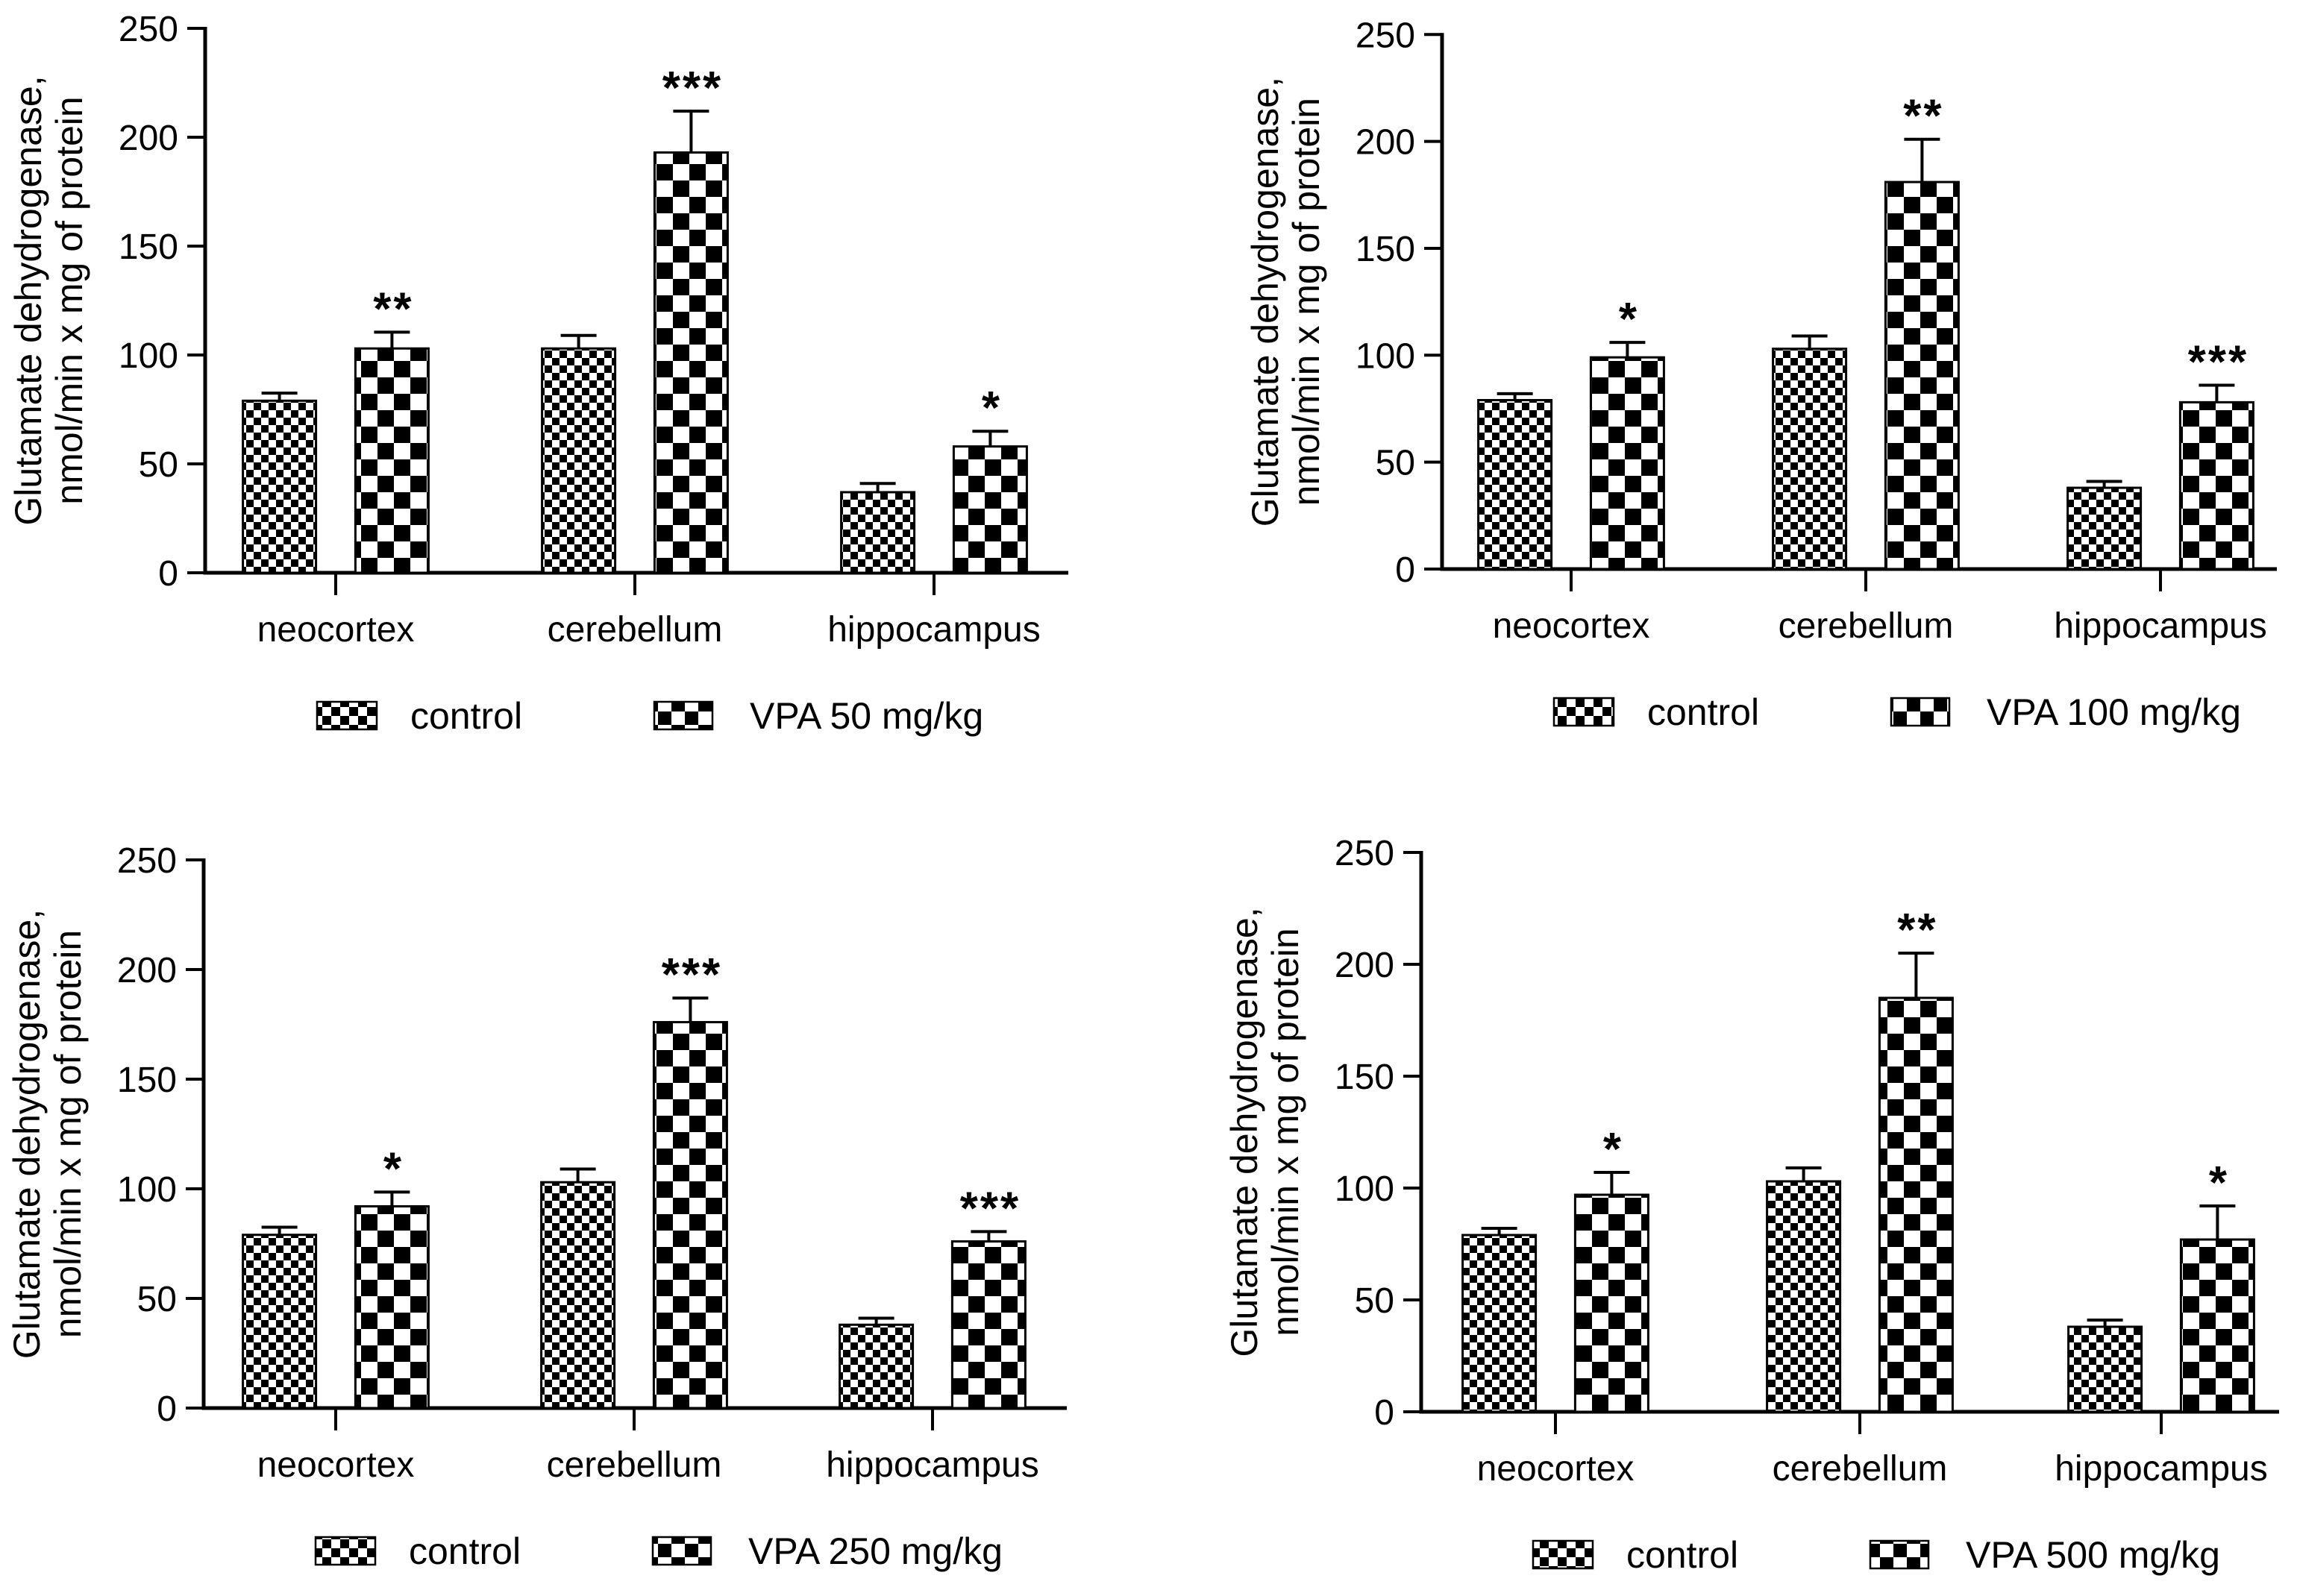 This screenshot has height=1596, width=2297. I want to click on bar-vpa-50-mg-kg-hippocampus, so click(990, 509).